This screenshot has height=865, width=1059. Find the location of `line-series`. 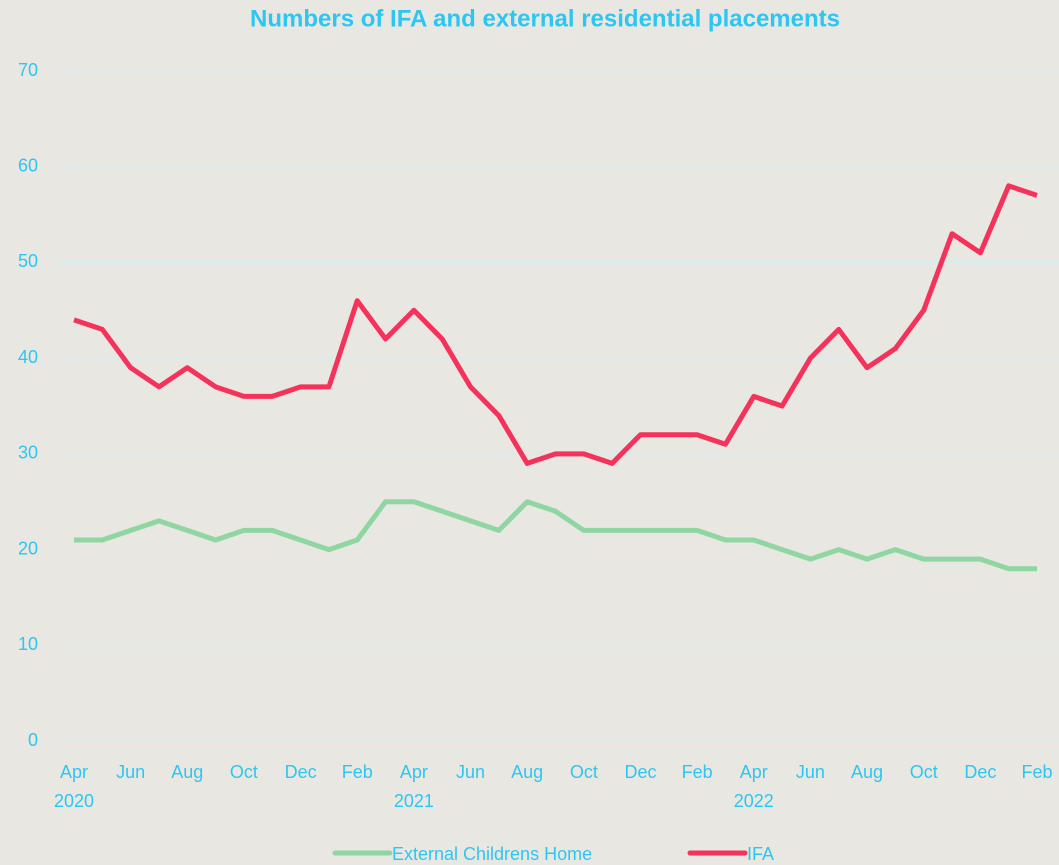

line-series is located at coordinates (555, 535).